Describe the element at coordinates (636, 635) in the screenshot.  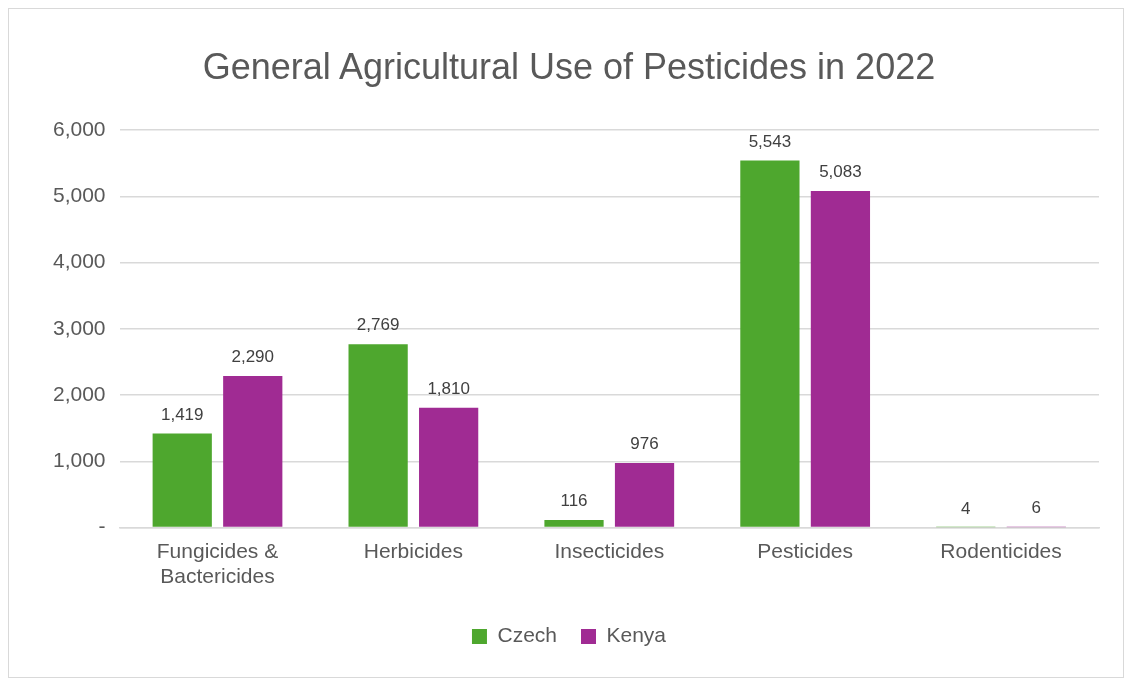
I see `legend-label: Kenya` at that location.